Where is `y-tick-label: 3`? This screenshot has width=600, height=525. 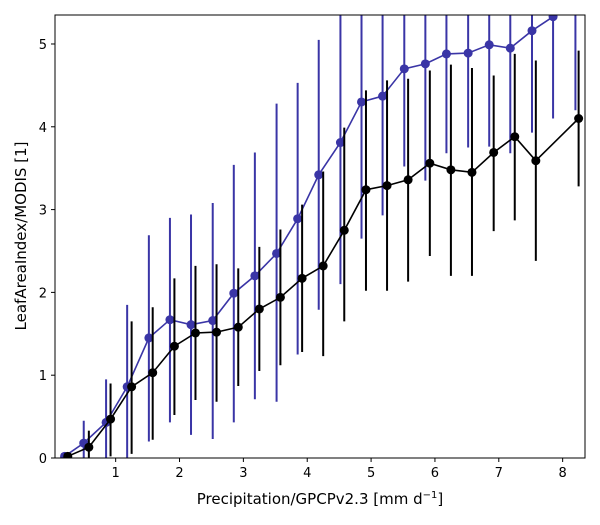 y-tick-label: 3 is located at coordinates (43, 211).